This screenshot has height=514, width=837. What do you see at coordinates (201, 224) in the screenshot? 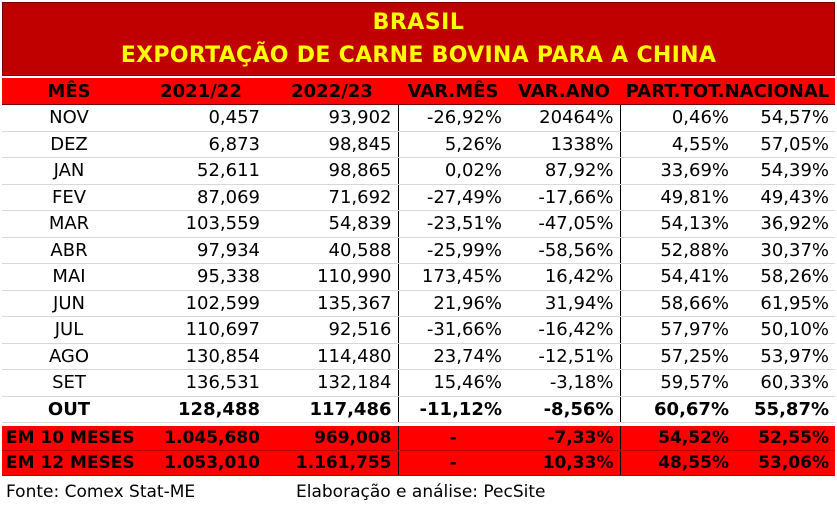
I see `cell-2021-22: 103,559` at bounding box center [201, 224].